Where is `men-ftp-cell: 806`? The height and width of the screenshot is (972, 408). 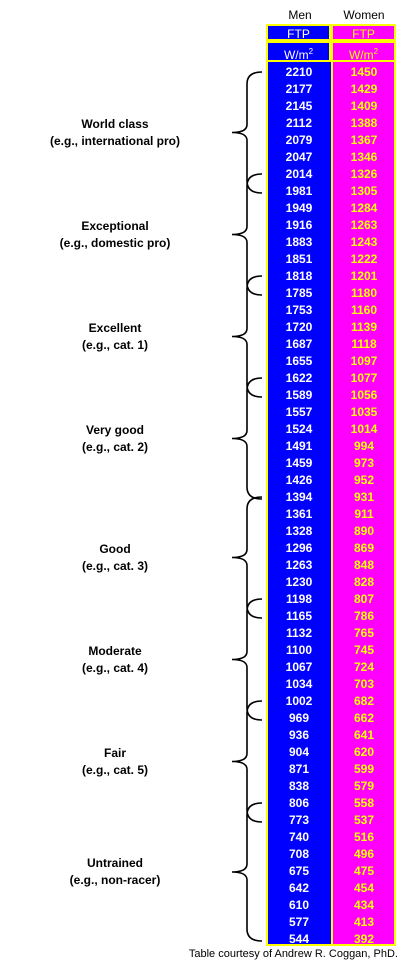
men-ftp-cell: 806 is located at coordinates (299, 803).